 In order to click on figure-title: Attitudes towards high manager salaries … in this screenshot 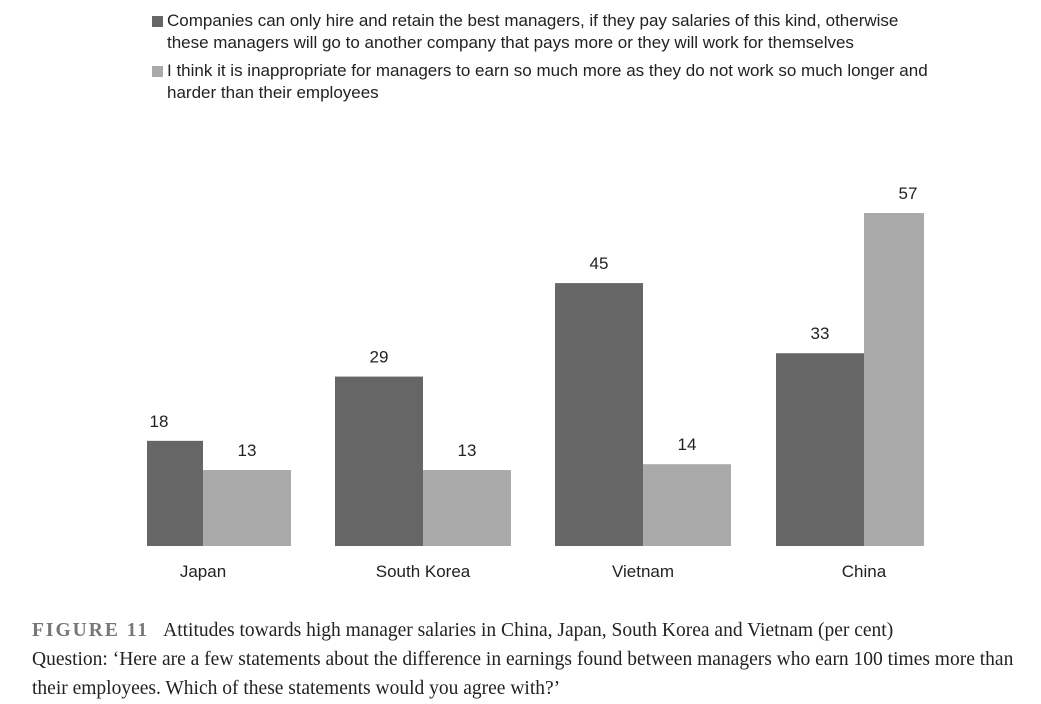, I will do `click(528, 630)`.